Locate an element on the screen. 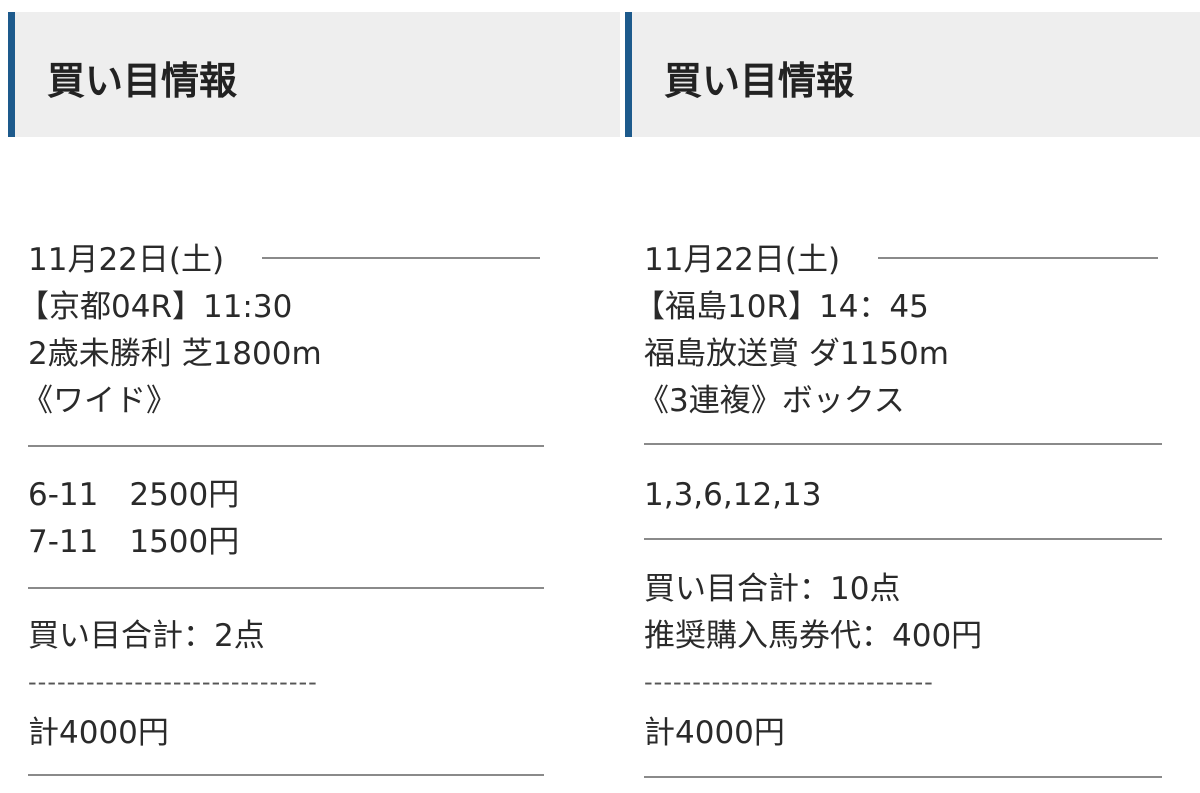  recommended-amount: 推奨購入馬券代：400円 is located at coordinates (813, 636).